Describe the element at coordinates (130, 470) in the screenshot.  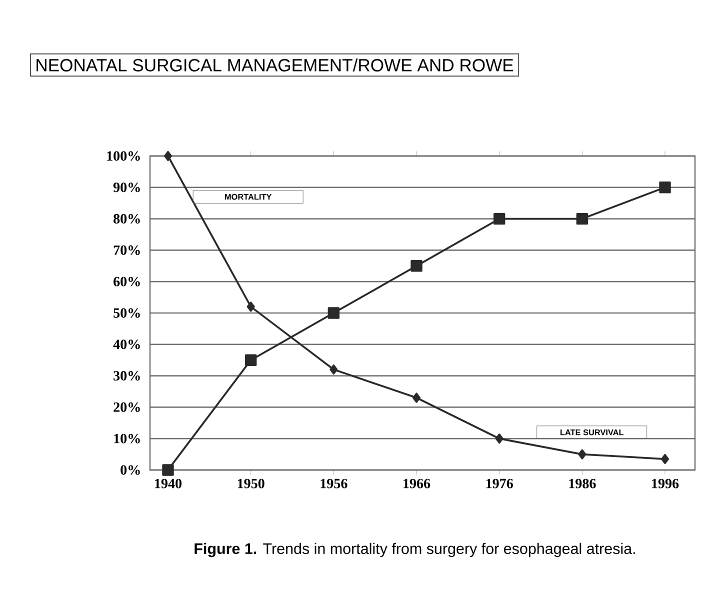
I see `y-tick-label: 0%` at that location.